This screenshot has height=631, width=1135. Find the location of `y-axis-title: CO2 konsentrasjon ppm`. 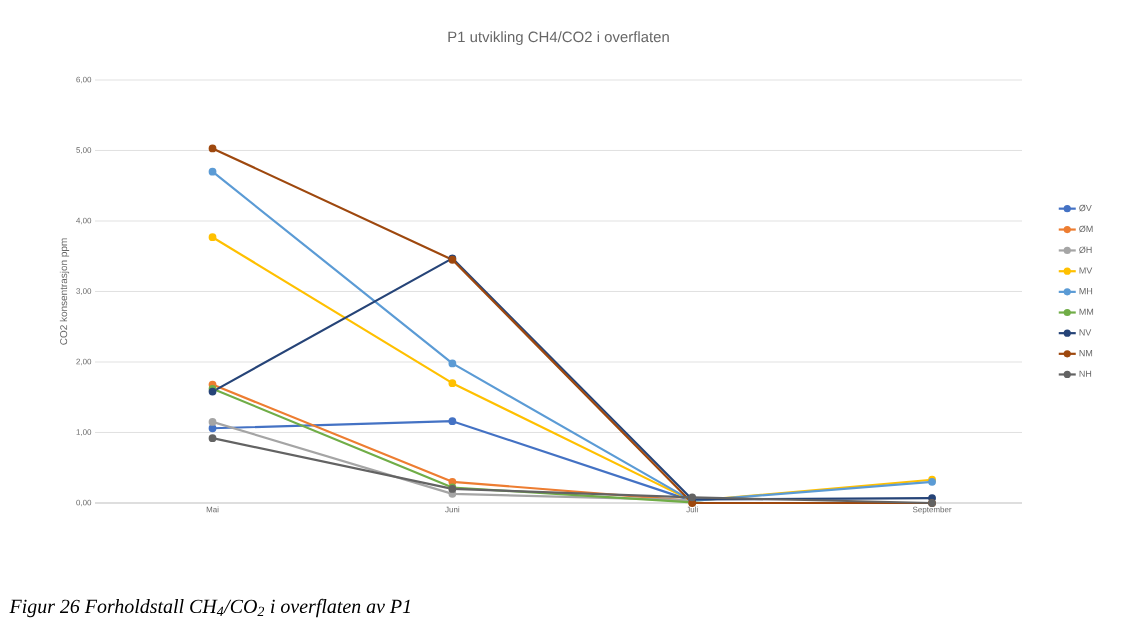

y-axis-title: CO2 konsentrasjon ppm is located at coordinates (64, 291).